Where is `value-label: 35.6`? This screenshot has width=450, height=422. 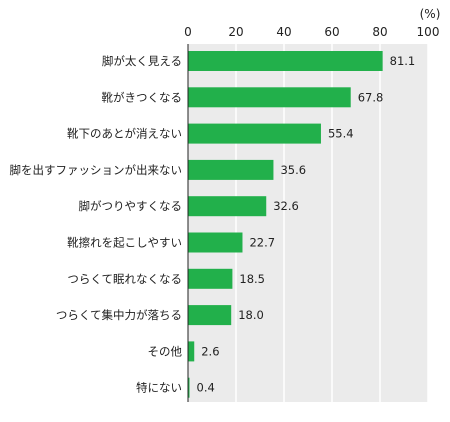 value-label: 35.6 is located at coordinates (293, 170).